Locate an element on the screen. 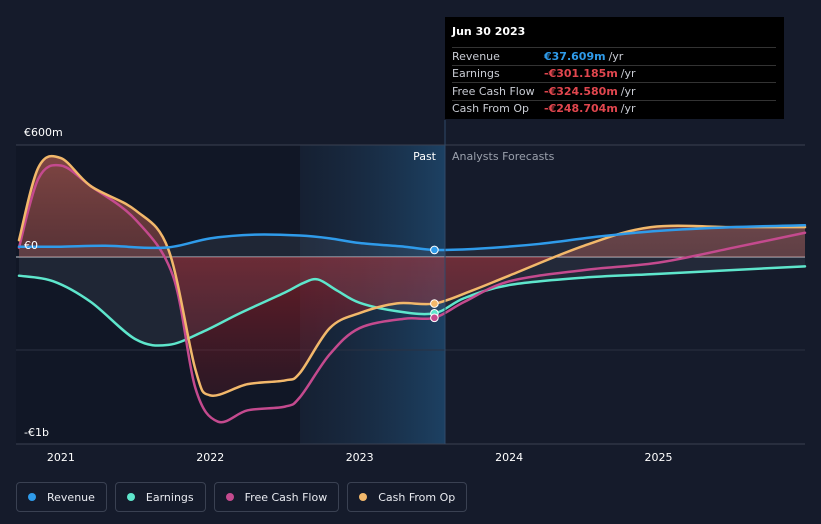  series-line-revenue is located at coordinates (412, 238).